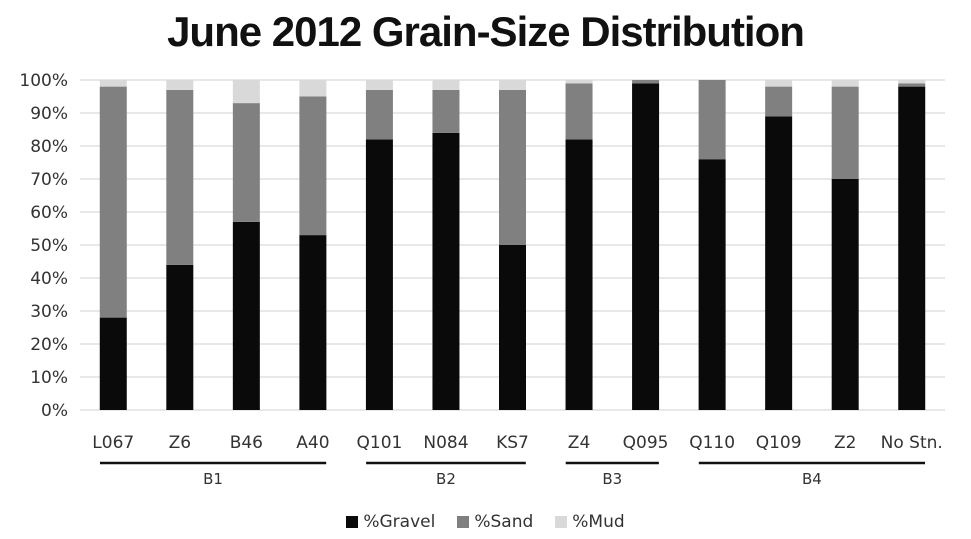 The image size is (971, 539). Describe the element at coordinates (246, 443) in the screenshot. I see `x-tick-label: B46` at that location.